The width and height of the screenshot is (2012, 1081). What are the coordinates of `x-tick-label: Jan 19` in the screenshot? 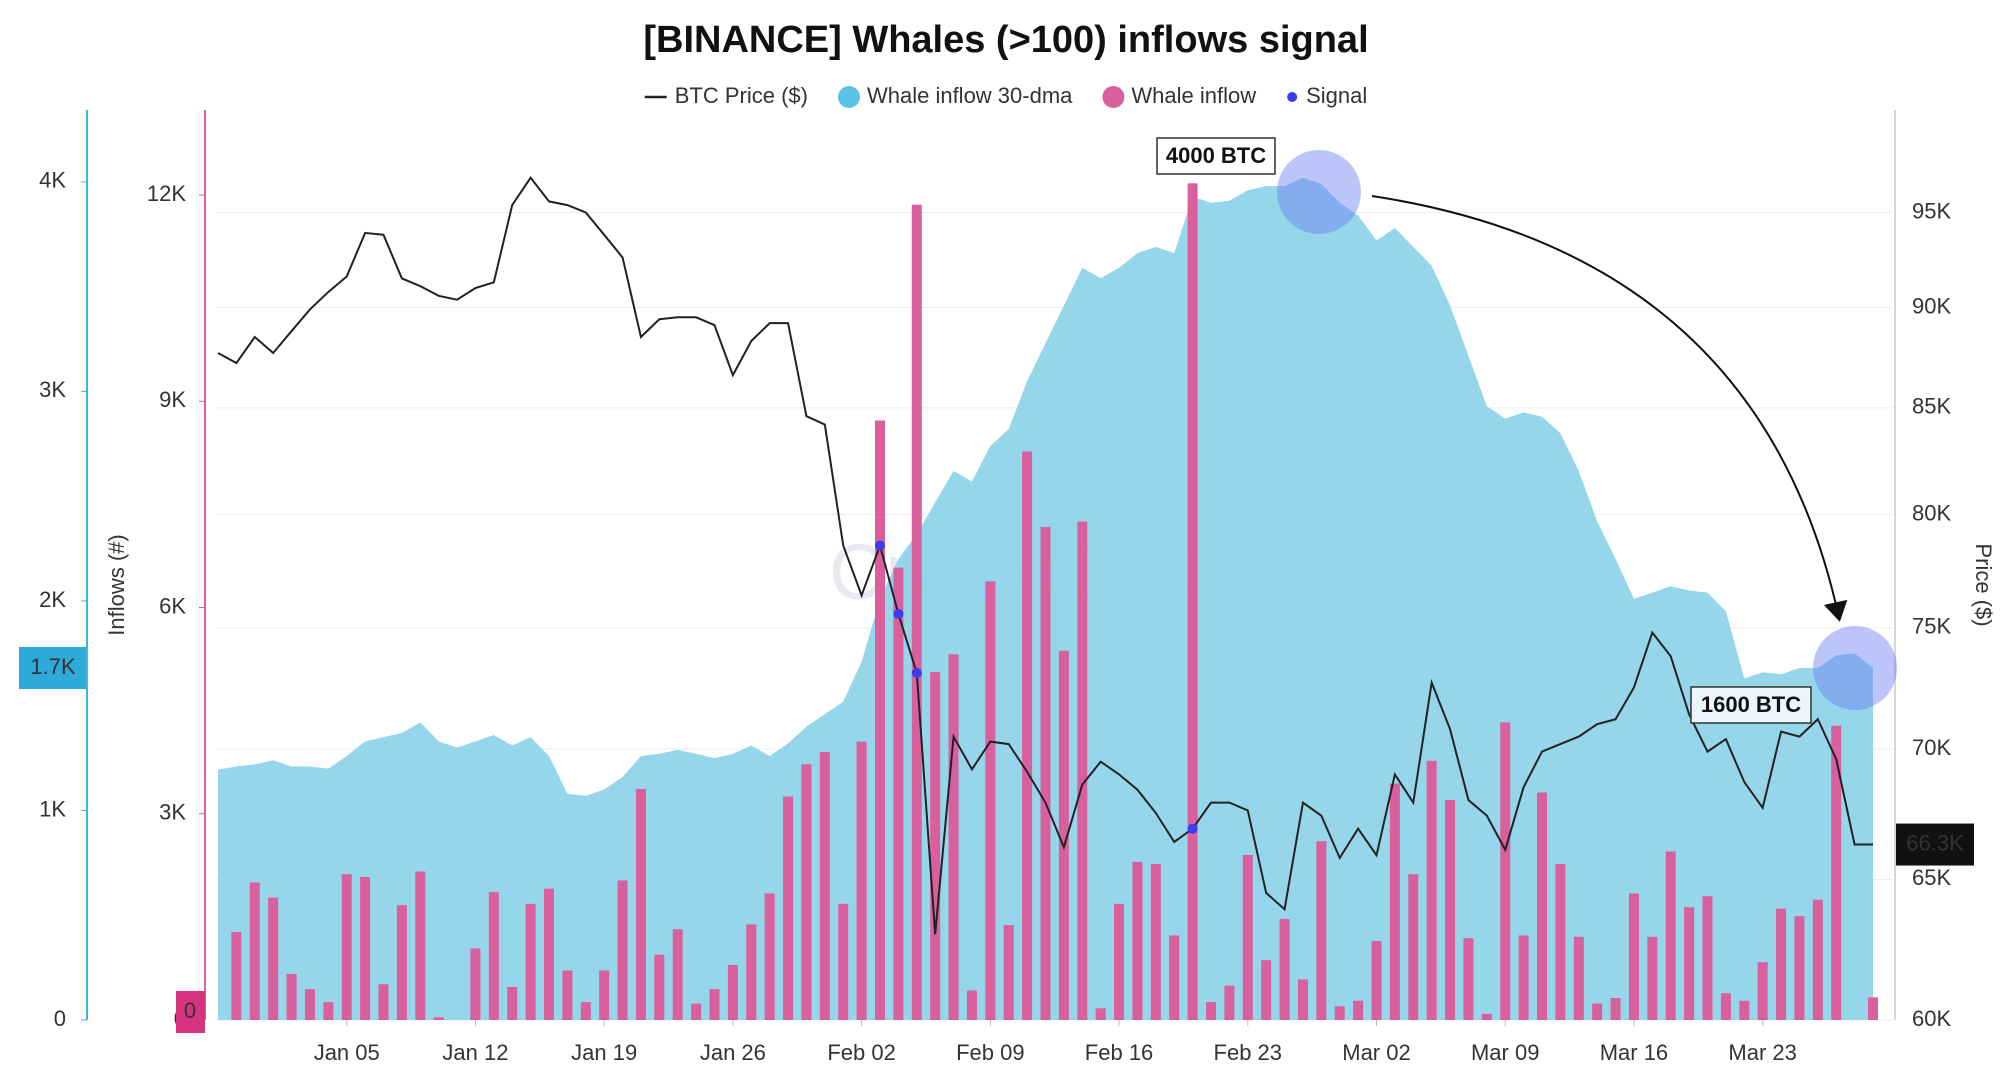 It's located at (604, 1052).